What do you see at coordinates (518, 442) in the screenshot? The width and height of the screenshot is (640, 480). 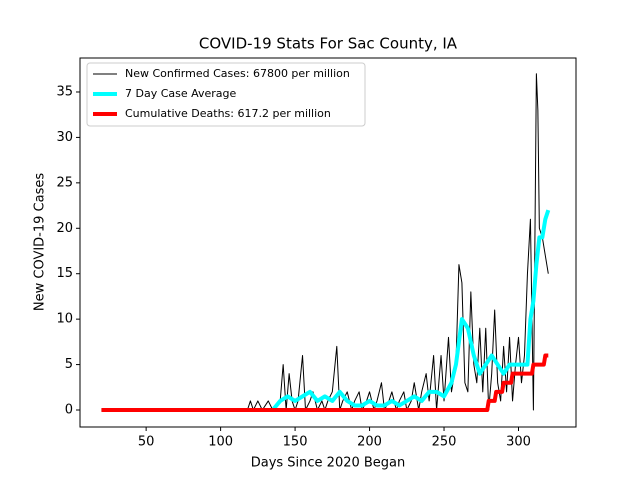 I see `x-tick-label: 300` at bounding box center [518, 442].